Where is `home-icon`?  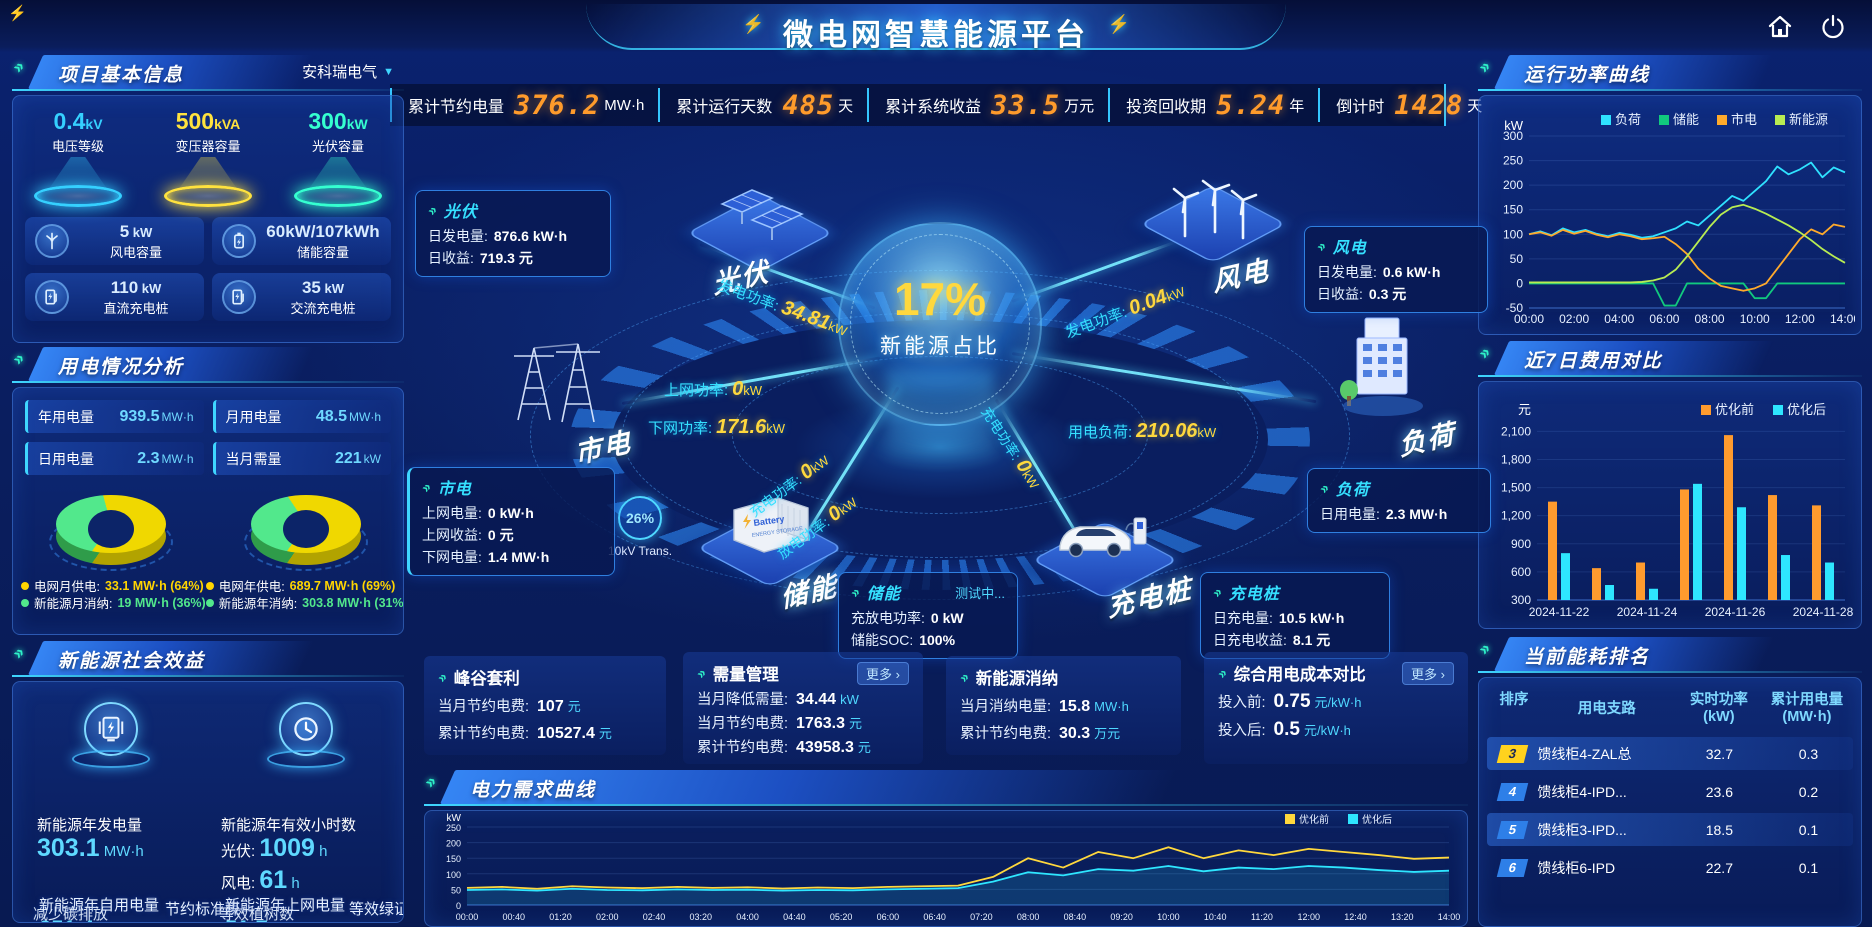
home-icon is located at coordinates (1780, 27).